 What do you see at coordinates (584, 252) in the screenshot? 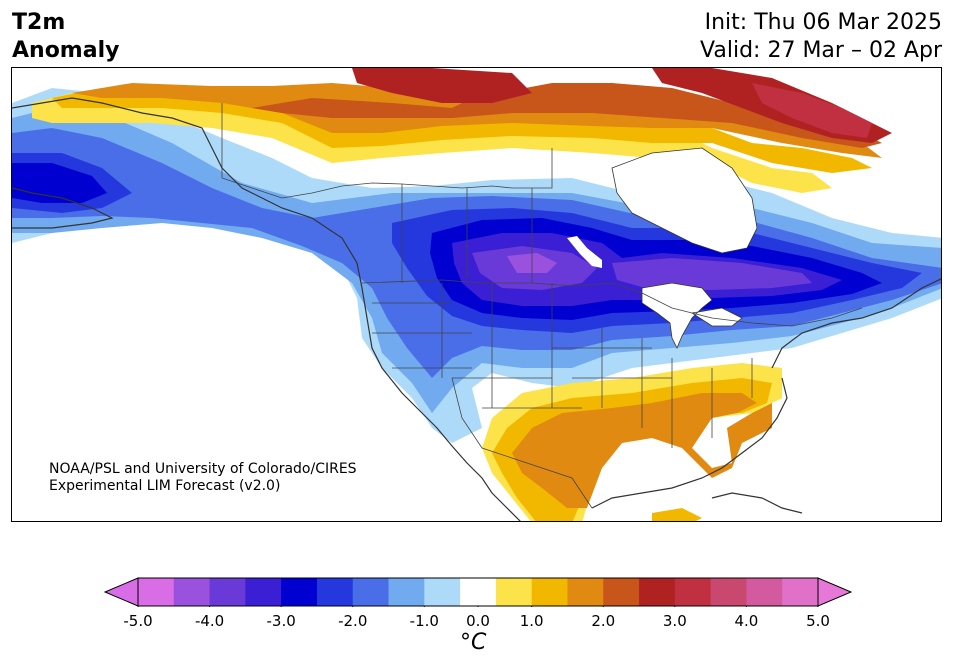
I see `lake-winnipeg` at bounding box center [584, 252].